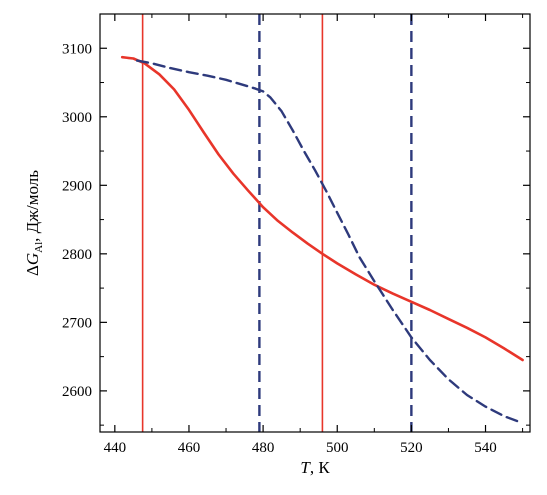 This screenshot has width=547, height=495. What do you see at coordinates (32, 270) in the screenshot?
I see `y-axis-prefix: Δ` at bounding box center [32, 270].